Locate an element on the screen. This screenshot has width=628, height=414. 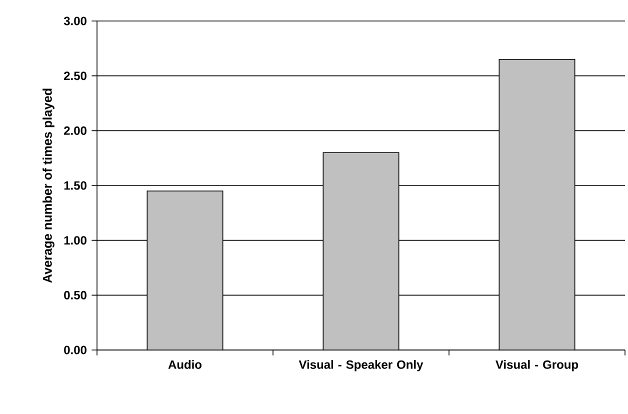
y-tick-label: 2.50 is located at coordinates (75, 76).